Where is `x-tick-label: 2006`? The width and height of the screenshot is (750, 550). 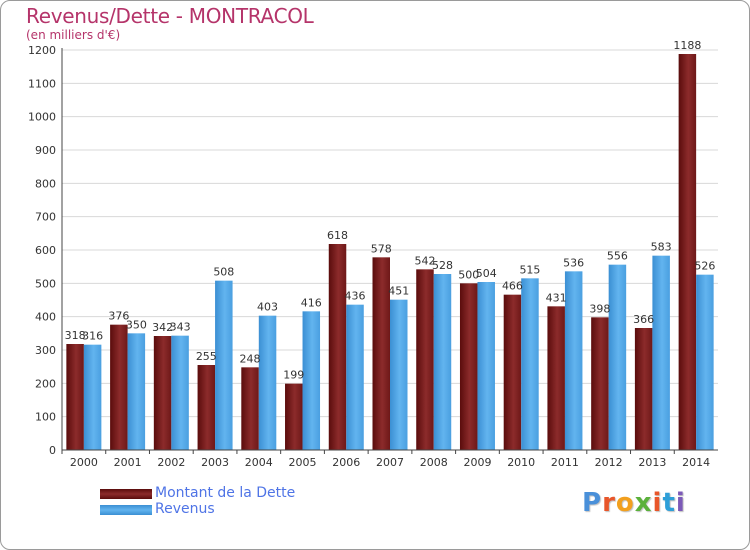 x-tick-label: 2006 is located at coordinates (346, 462).